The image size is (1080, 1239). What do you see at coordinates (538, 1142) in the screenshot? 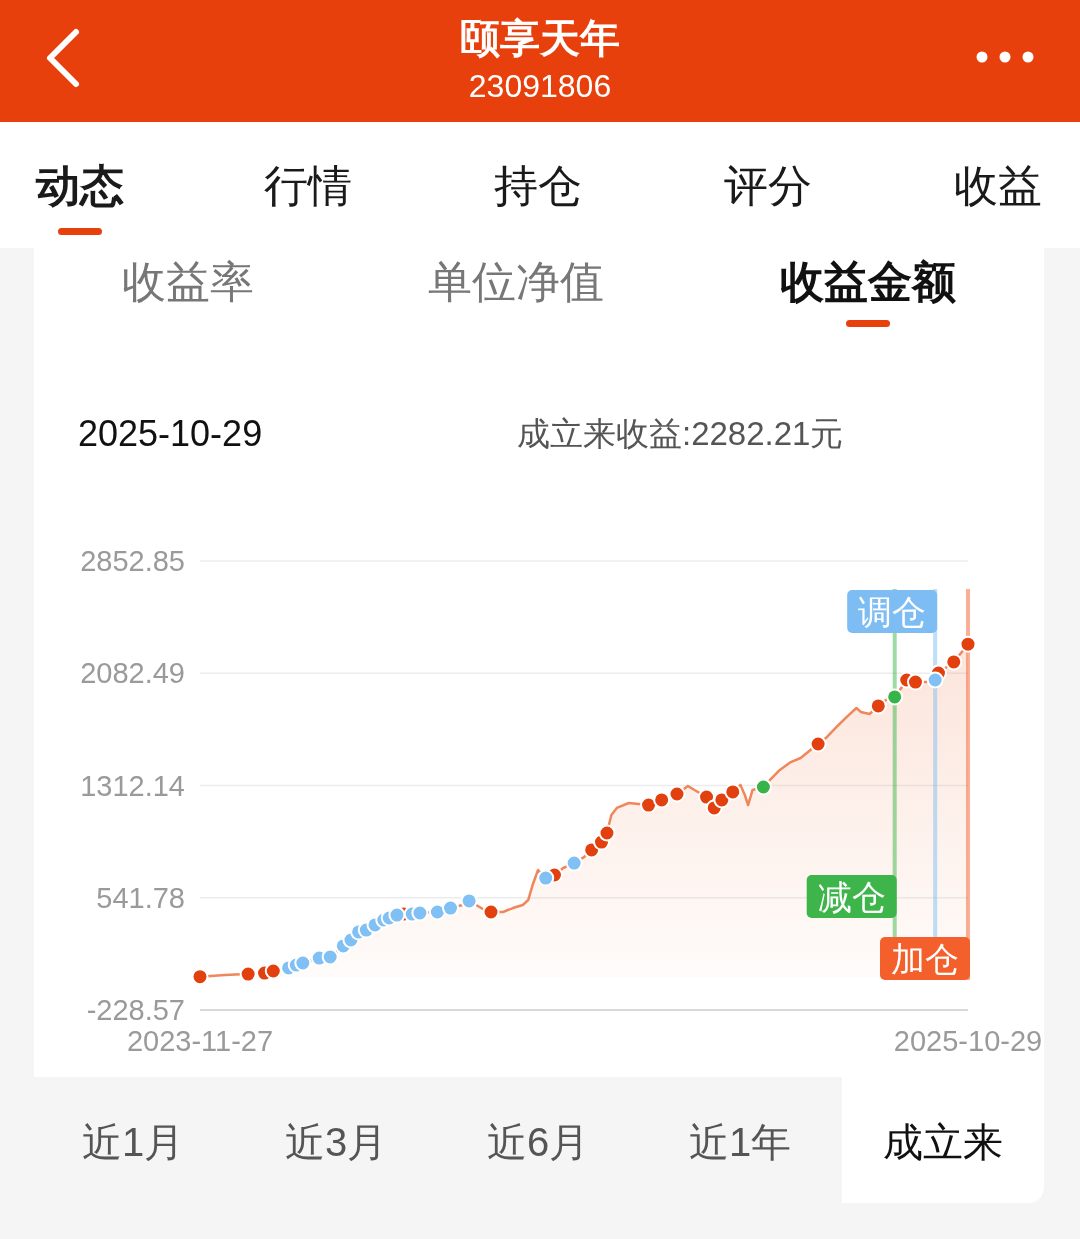
I see `text: 近6月` at bounding box center [538, 1142].